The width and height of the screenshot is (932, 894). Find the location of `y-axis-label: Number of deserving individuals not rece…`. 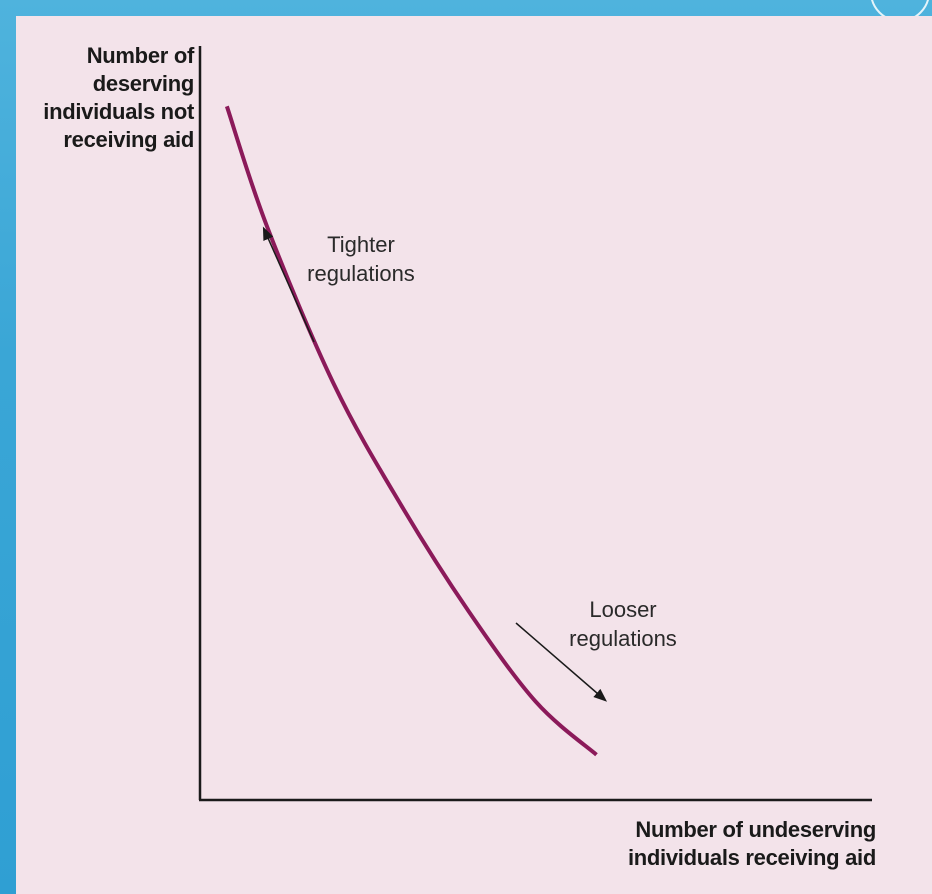

y-axis-label: Number of deserving individuals not rece… is located at coordinates (118, 97).